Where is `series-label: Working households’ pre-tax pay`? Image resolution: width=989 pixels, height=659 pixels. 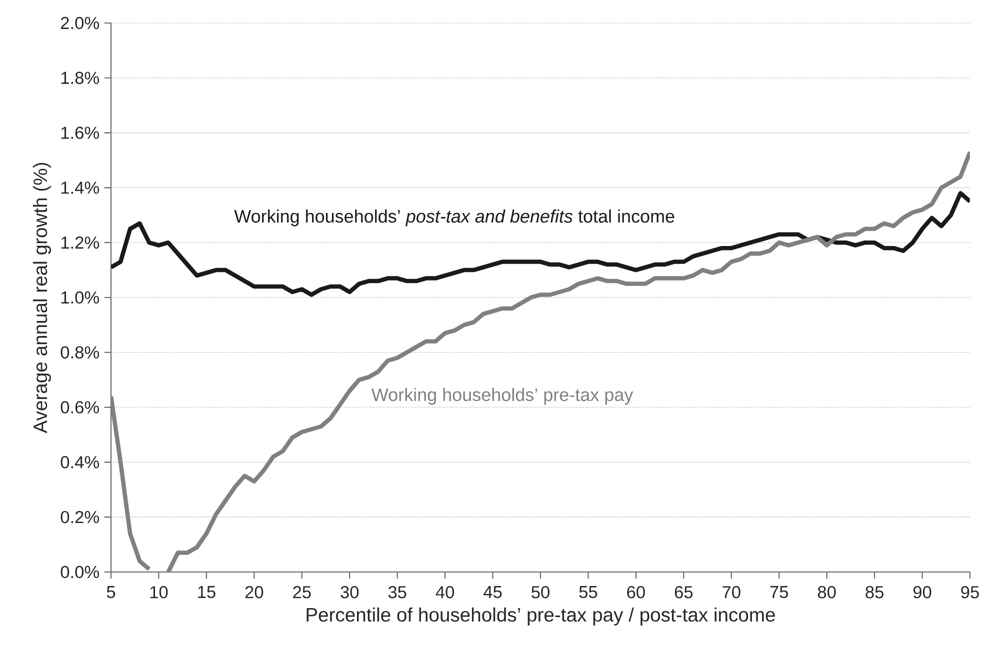
series-label: Working households’ pre-tax pay is located at coordinates (503, 396).